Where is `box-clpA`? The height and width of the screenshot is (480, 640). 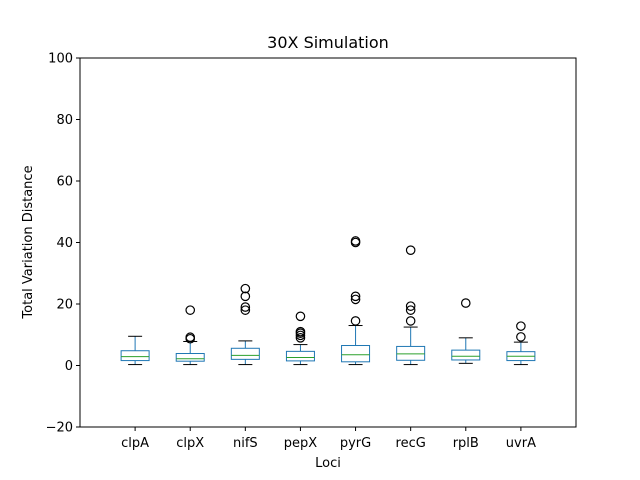
box-clpA is located at coordinates (135, 350).